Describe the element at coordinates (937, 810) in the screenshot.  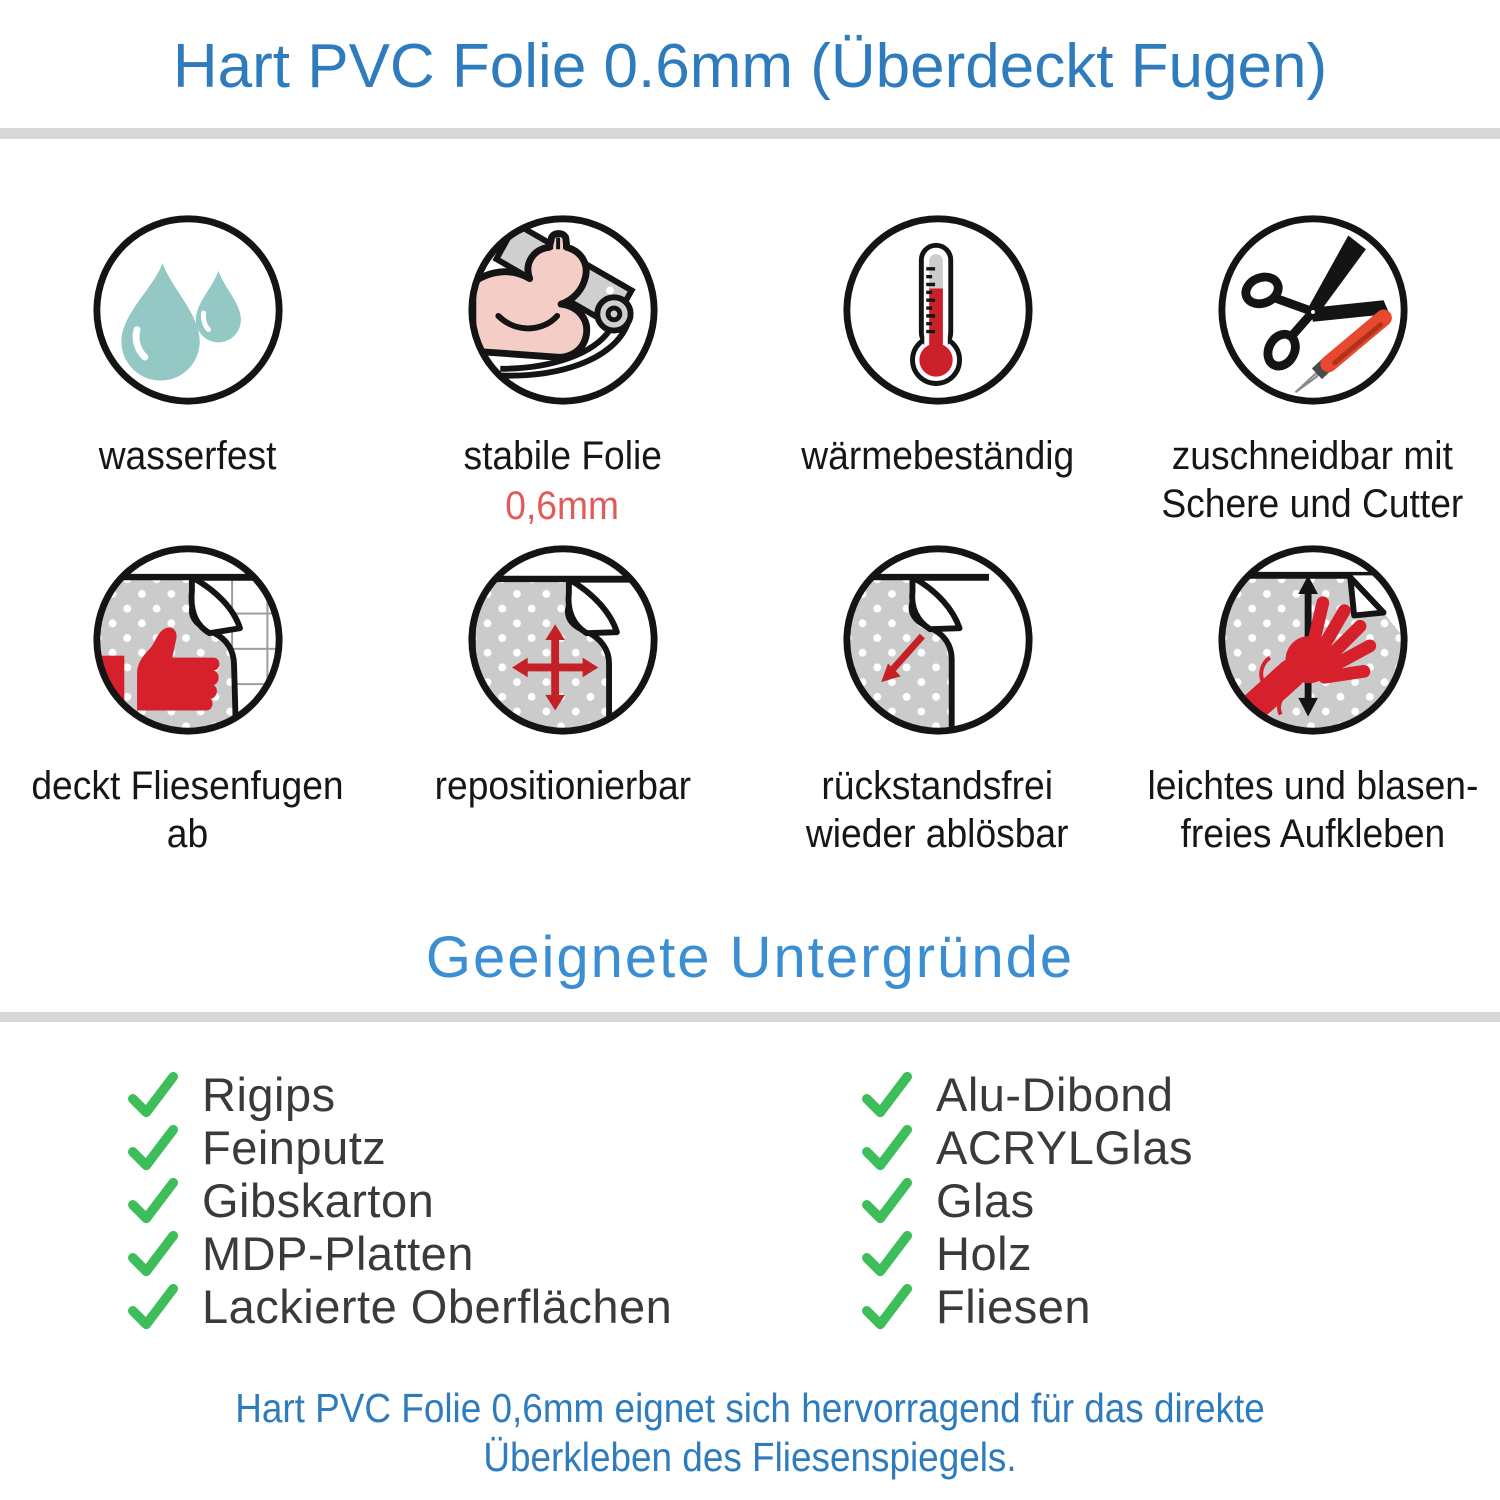
I see `feature-caption: rückstandsfrei wieder ablösbar` at that location.